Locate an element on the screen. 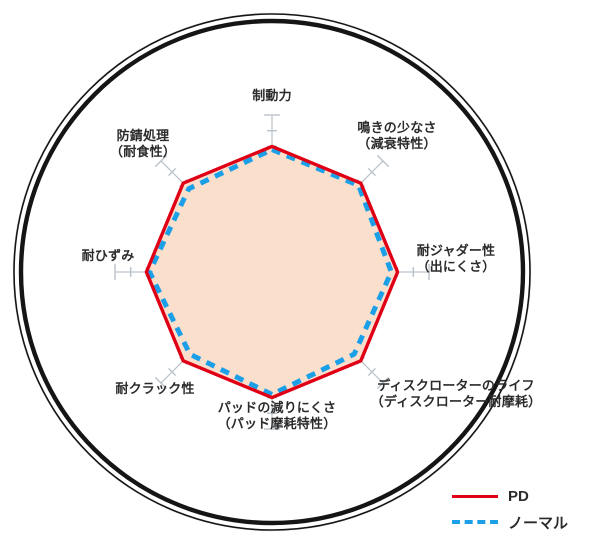 This screenshot has height=549, width=600. axis-label-squeal-line2: （減衰特性） is located at coordinates (397, 144).